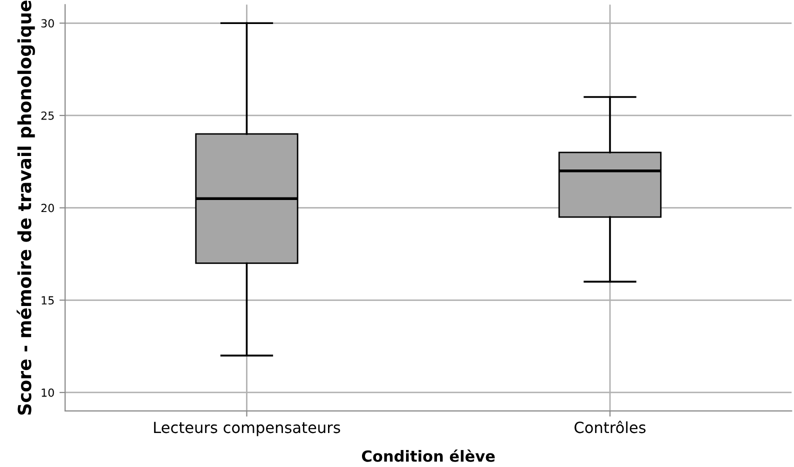 This screenshot has width=794, height=467. What do you see at coordinates (25, 207) in the screenshot?
I see `y-axis-title: Score - mémoire de travail phonologique` at bounding box center [25, 207].